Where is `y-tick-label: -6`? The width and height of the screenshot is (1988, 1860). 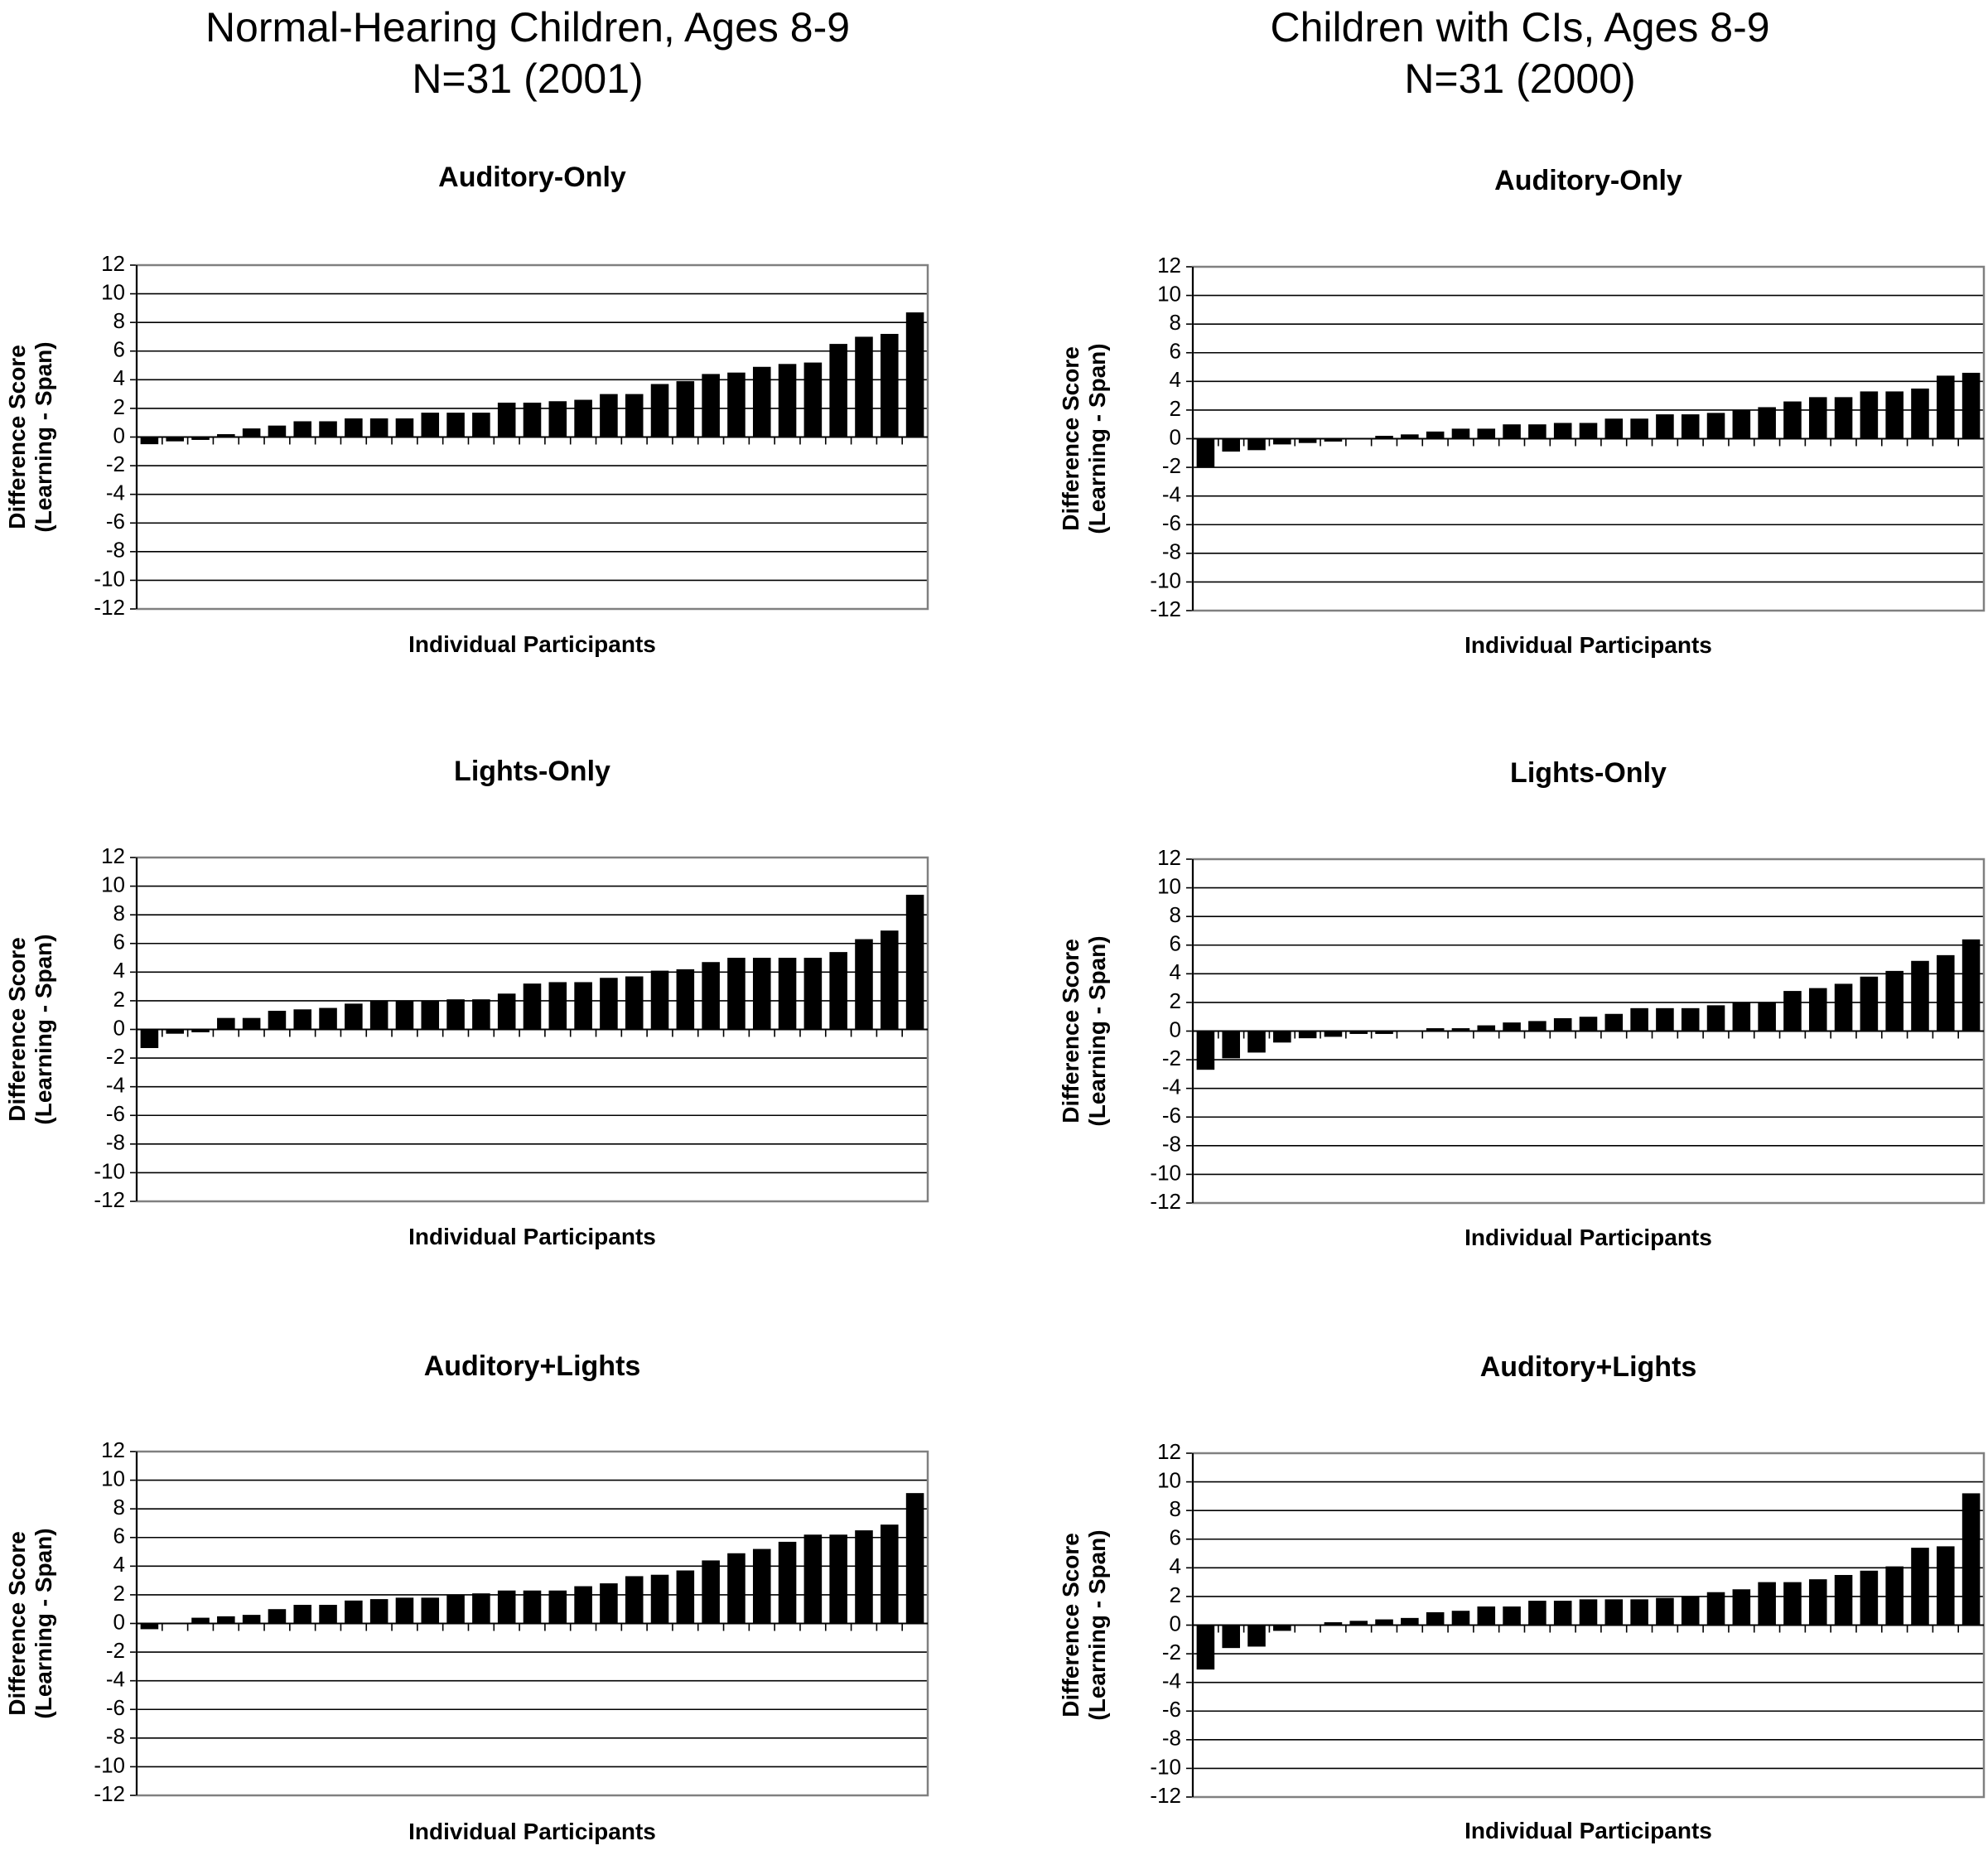 y-tick-label: -6 is located at coordinates (115, 522).